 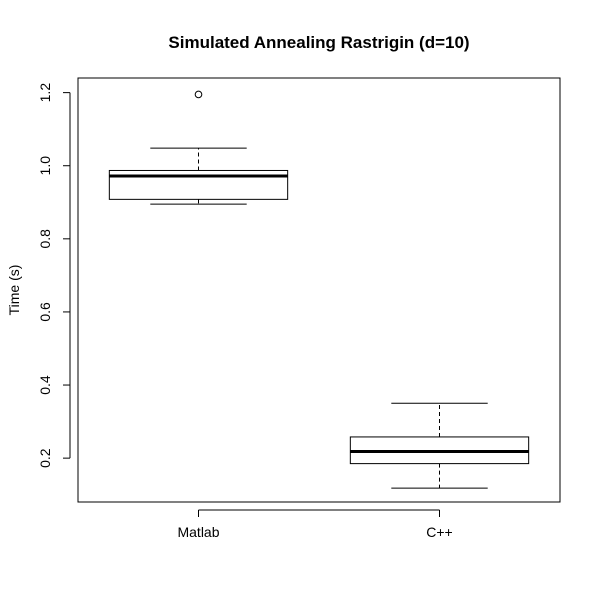 What do you see at coordinates (45, 239) in the screenshot?
I see `y-tick-label: 0.8` at bounding box center [45, 239].